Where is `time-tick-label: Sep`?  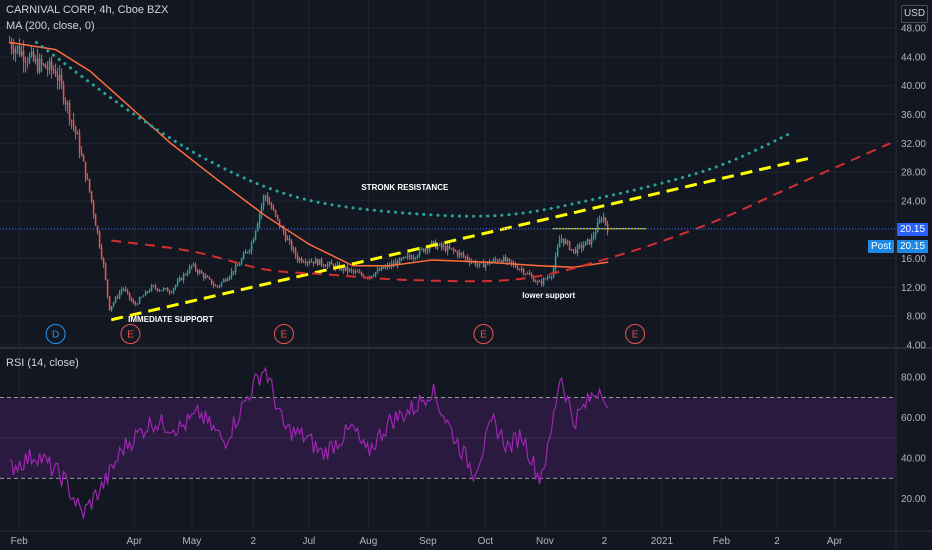
time-tick-label: Sep is located at coordinates (428, 541).